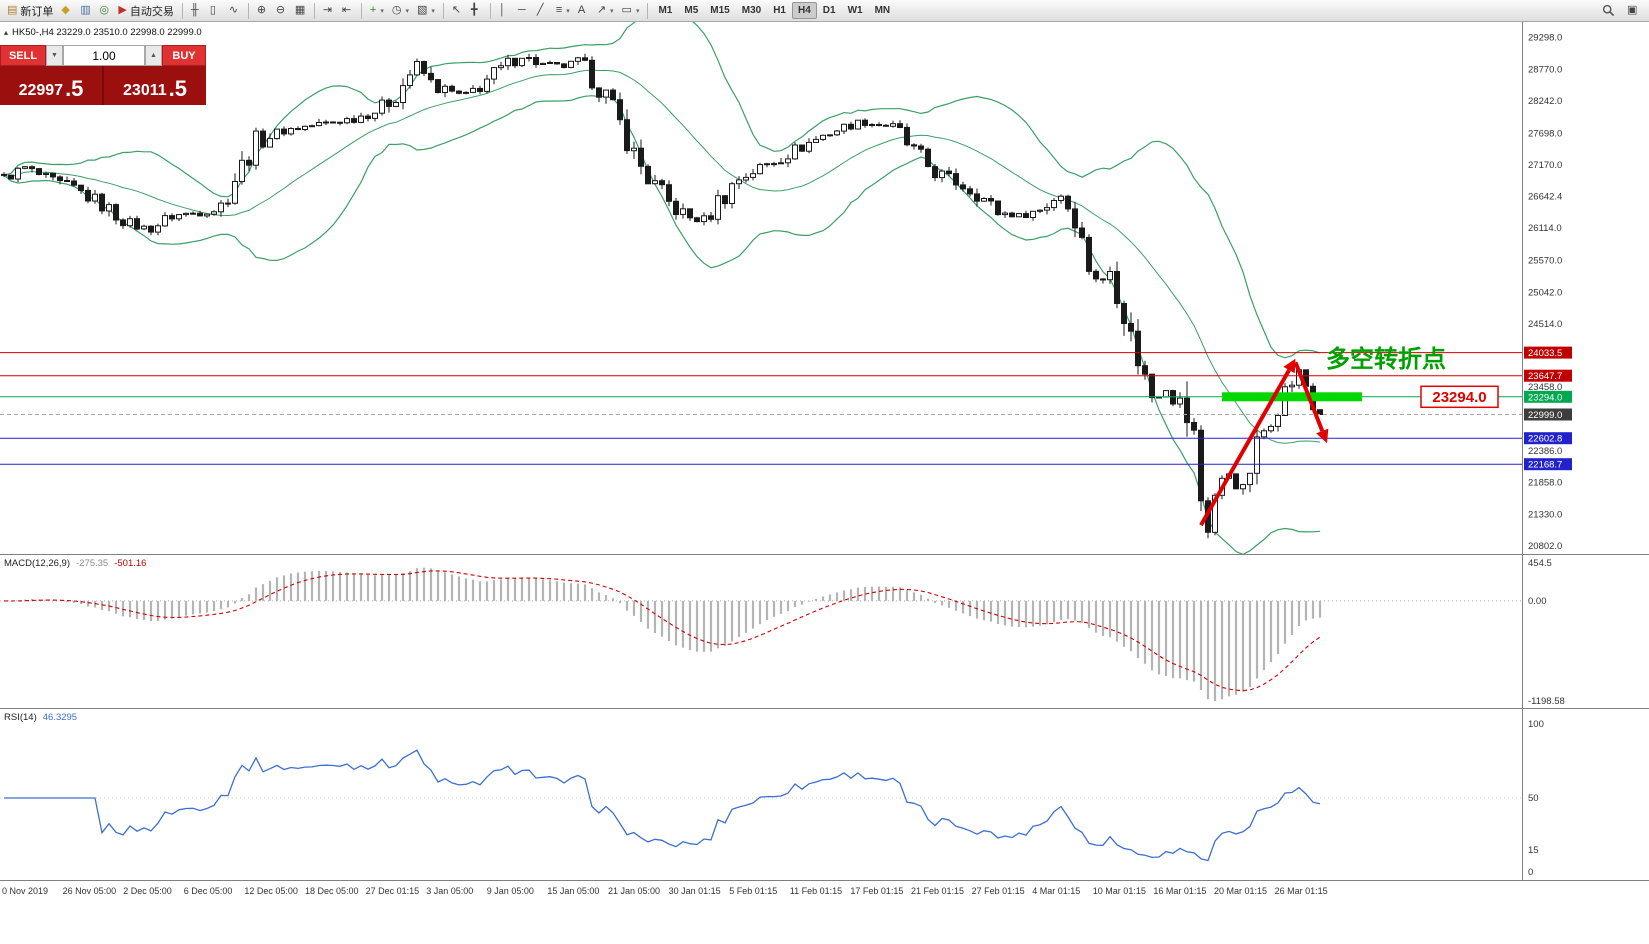 Image resolution: width=1649 pixels, height=944 pixels. What do you see at coordinates (1180, 891) in the screenshot?
I see `time-axis-label: 16 Mar 01:15` at bounding box center [1180, 891].